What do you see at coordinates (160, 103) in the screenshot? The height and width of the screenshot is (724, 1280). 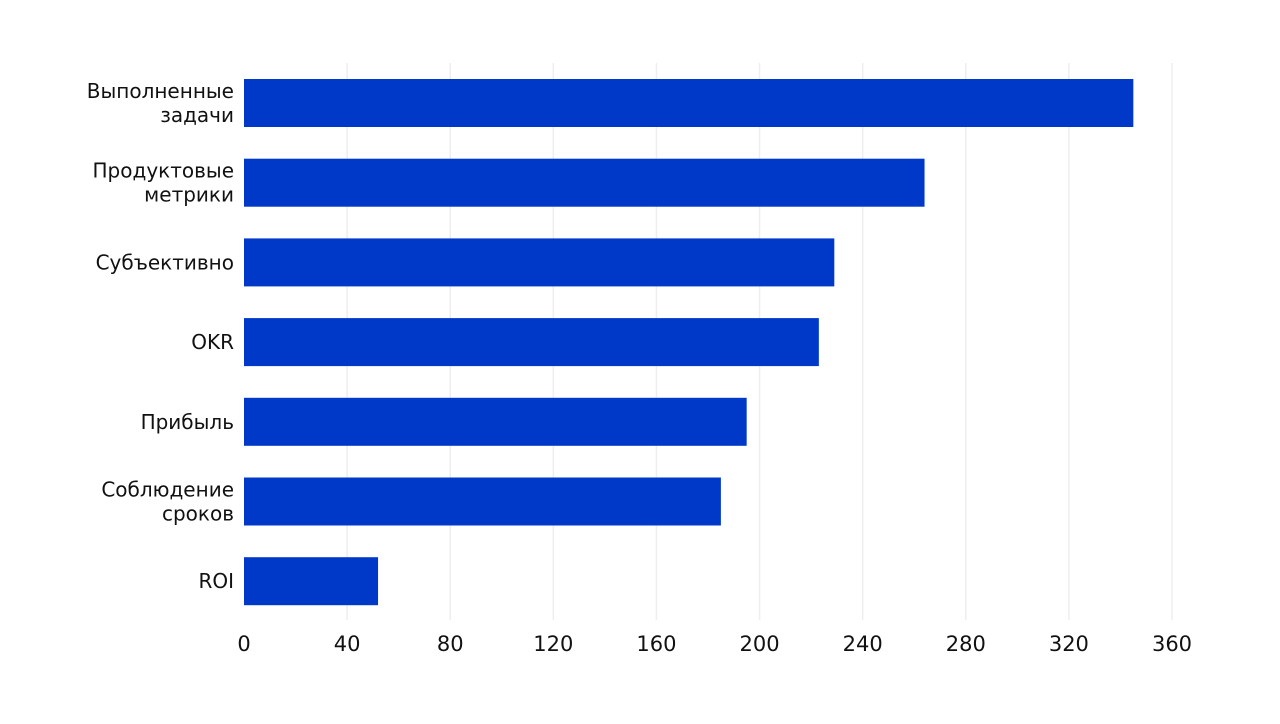 I see `category-label: Выполненные задачи` at bounding box center [160, 103].